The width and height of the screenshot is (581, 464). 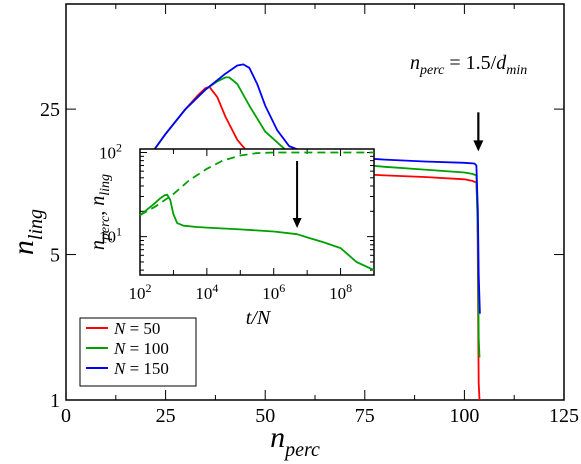 I want to click on inset-series, so click(x=257, y=211).